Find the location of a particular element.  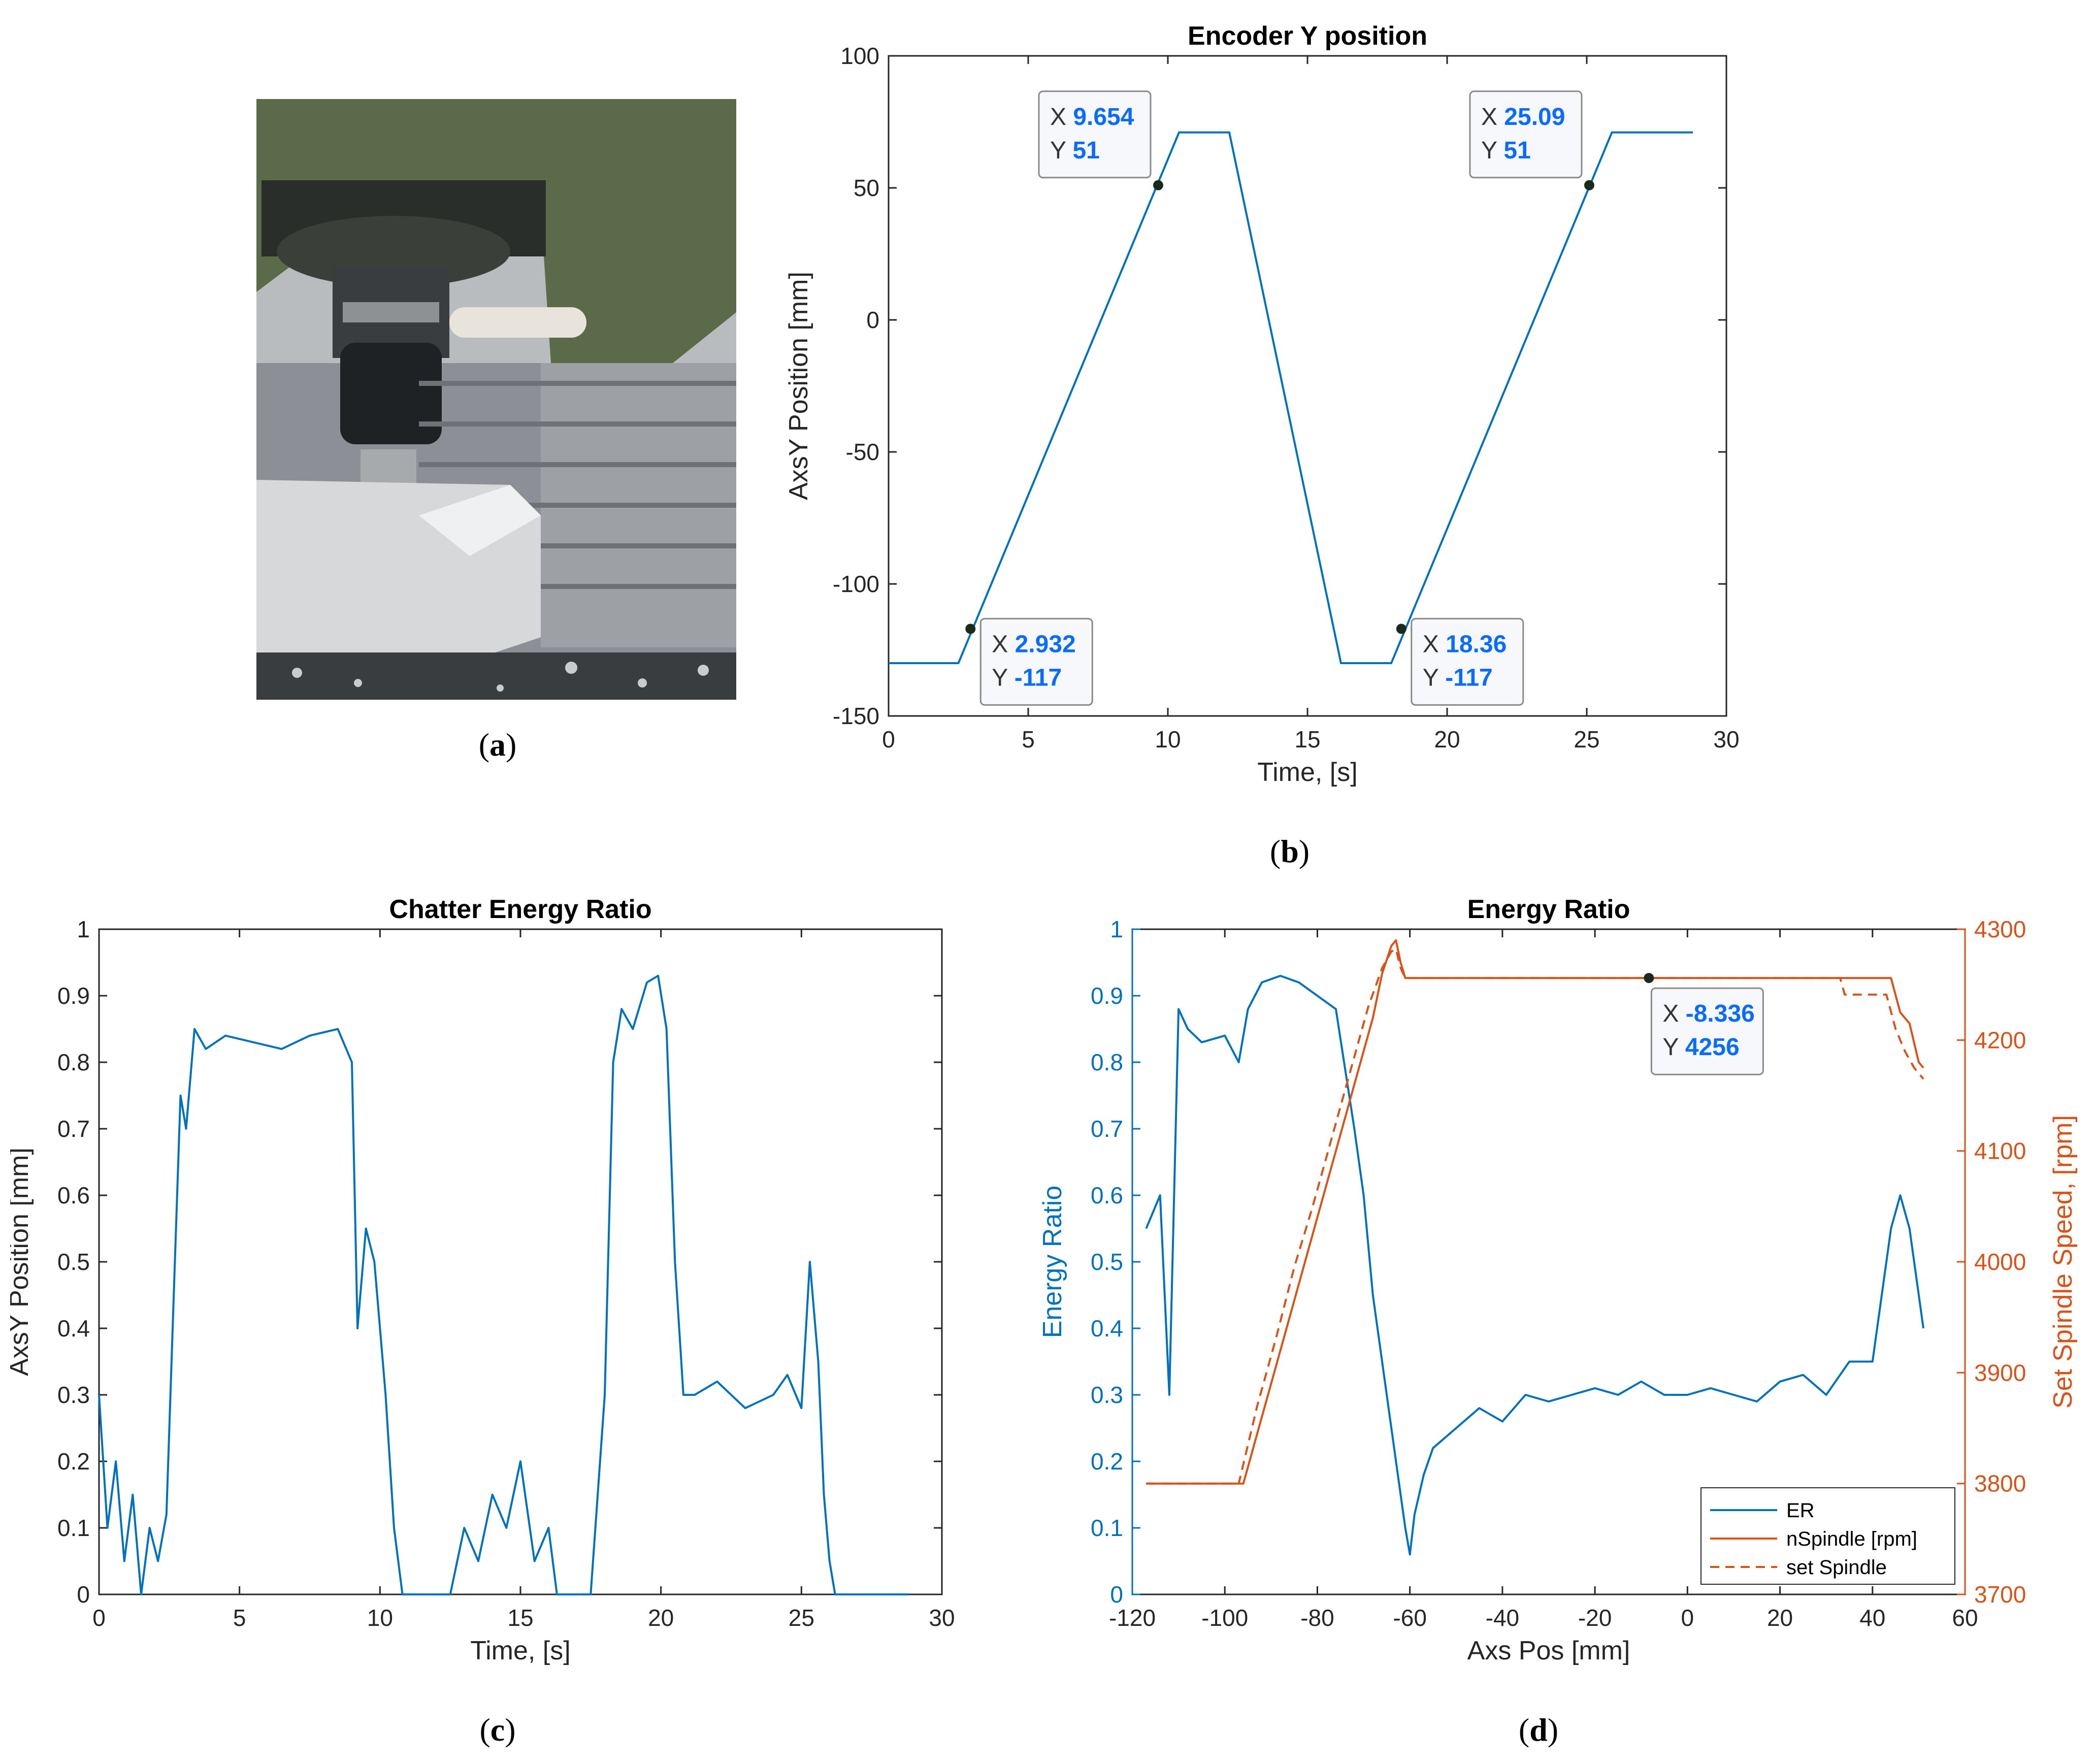

caption-c: (c) is located at coordinates (497, 1730).